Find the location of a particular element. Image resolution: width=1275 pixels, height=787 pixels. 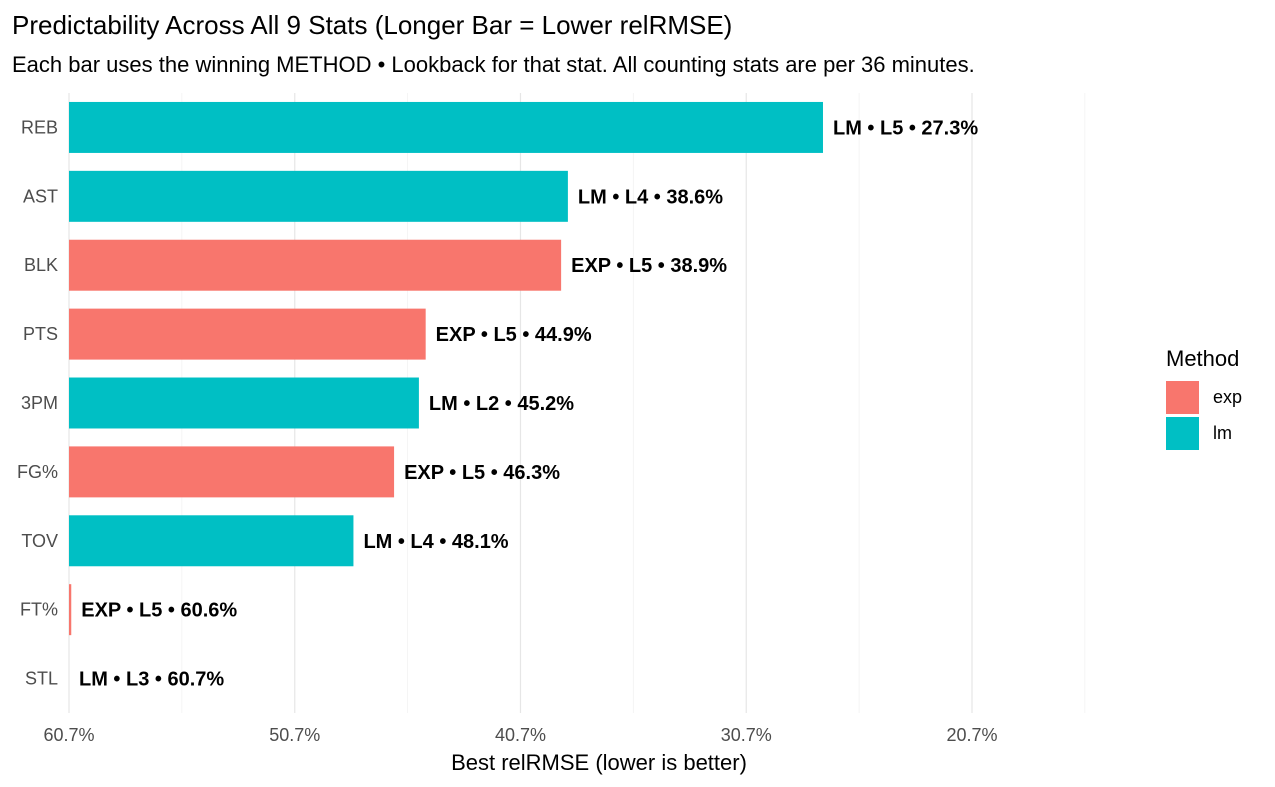

legend-title: Method is located at coordinates (1203, 358).